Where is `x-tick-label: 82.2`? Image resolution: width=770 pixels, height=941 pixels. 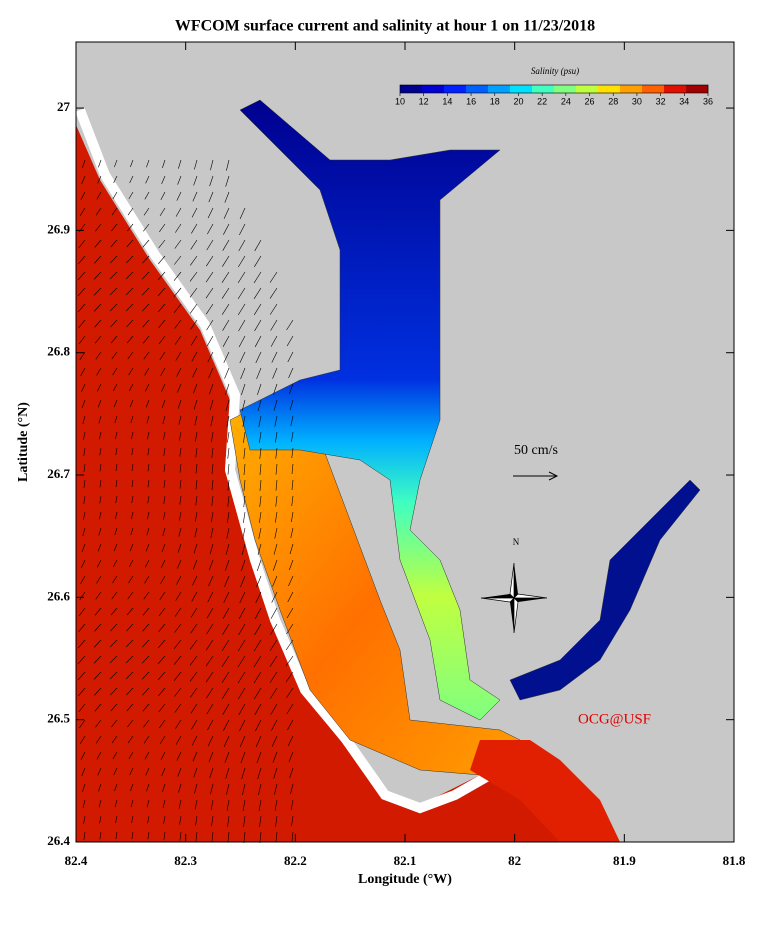 x-tick-label: 82.2 is located at coordinates (295, 860).